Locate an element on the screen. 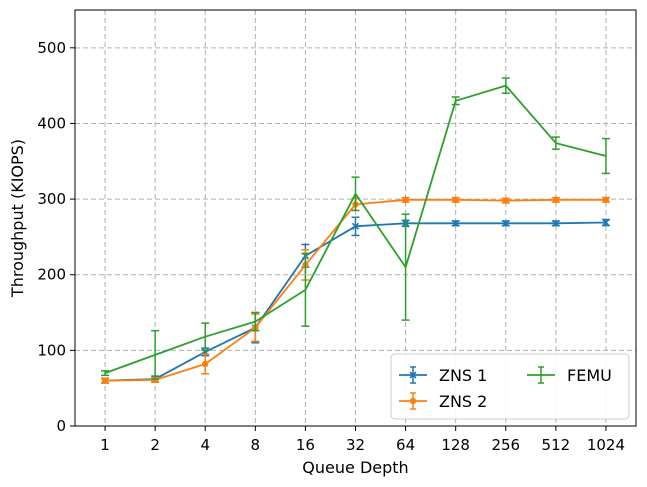 The height and width of the screenshot is (487, 647). x-tick-label: 1024 is located at coordinates (606, 445).